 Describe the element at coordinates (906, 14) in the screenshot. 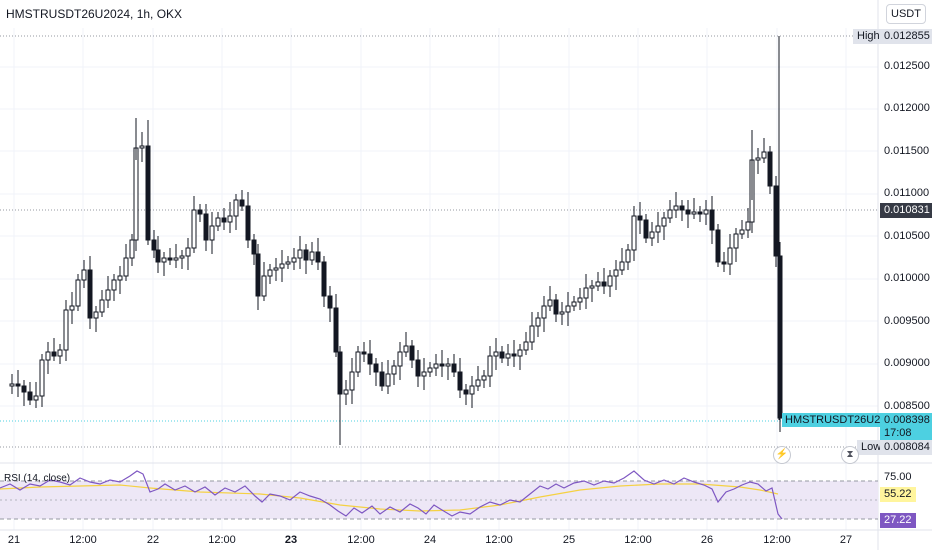

I see `currency-button: USDT` at that location.